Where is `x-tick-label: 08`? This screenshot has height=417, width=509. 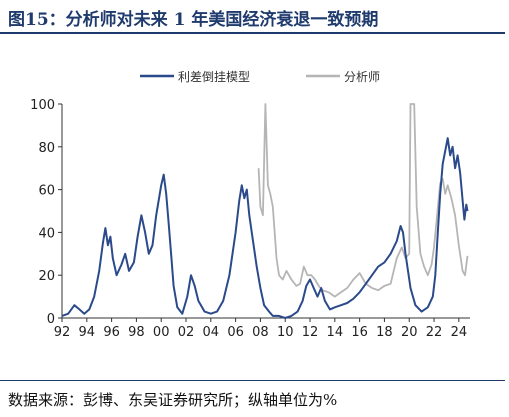
x-tick-label: 08 is located at coordinates (260, 332).